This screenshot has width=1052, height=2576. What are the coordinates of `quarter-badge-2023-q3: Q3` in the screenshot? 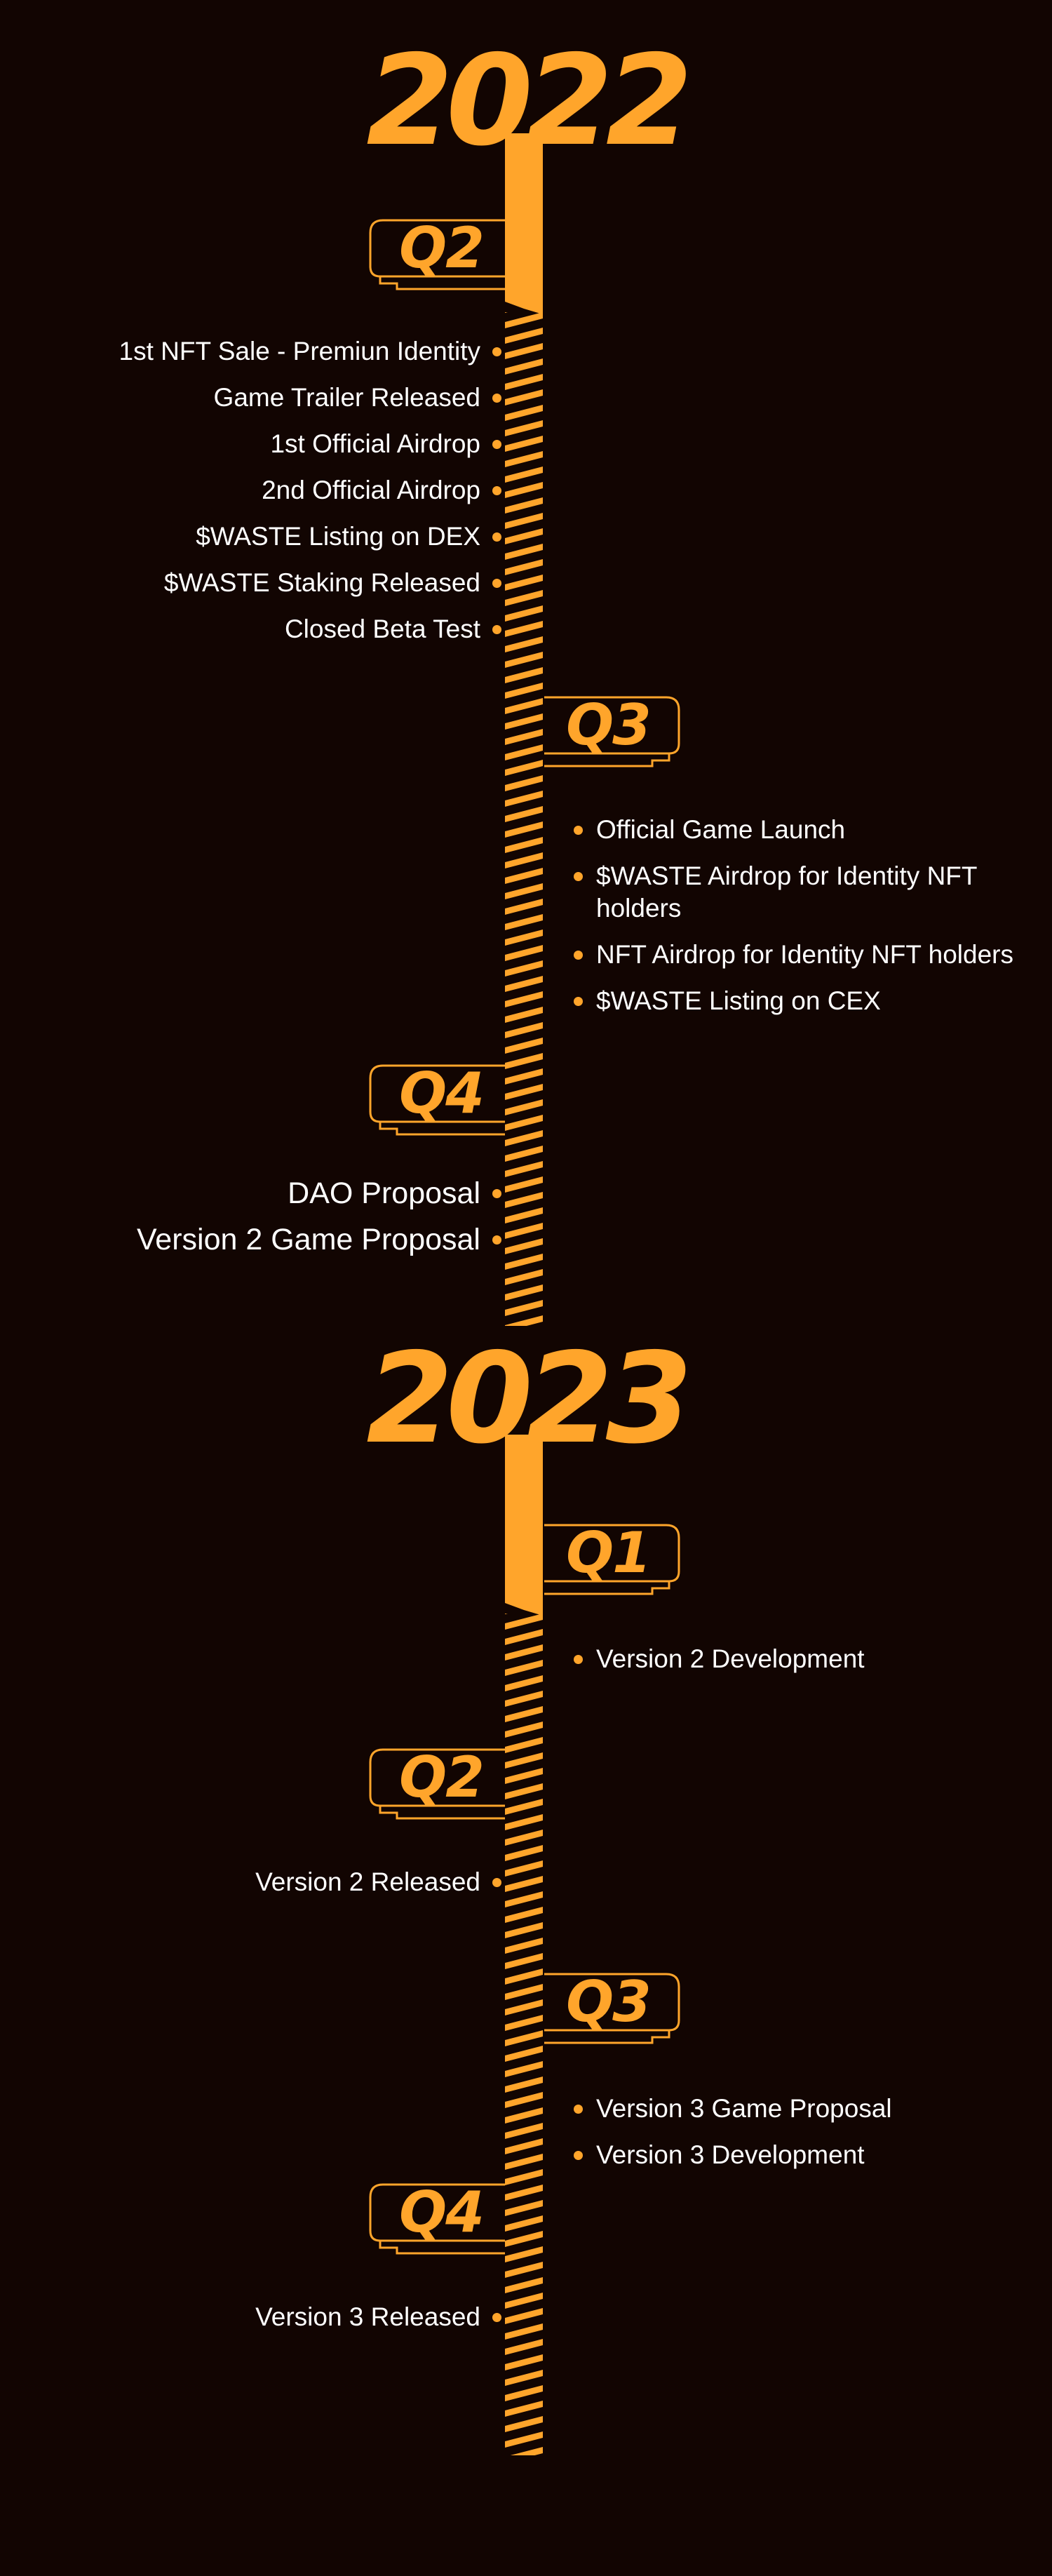 It's located at (614, 2006).